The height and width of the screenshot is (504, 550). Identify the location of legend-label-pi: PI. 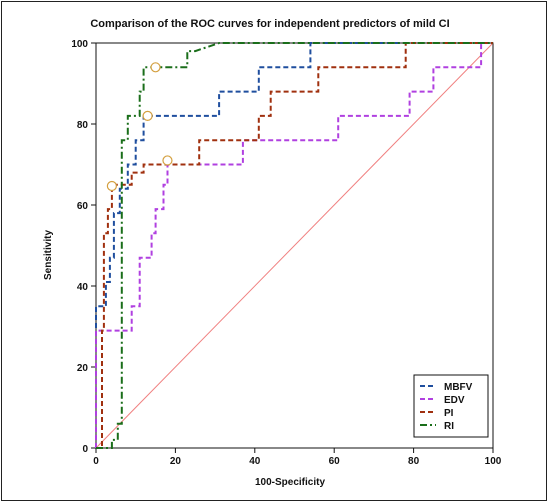
(449, 413).